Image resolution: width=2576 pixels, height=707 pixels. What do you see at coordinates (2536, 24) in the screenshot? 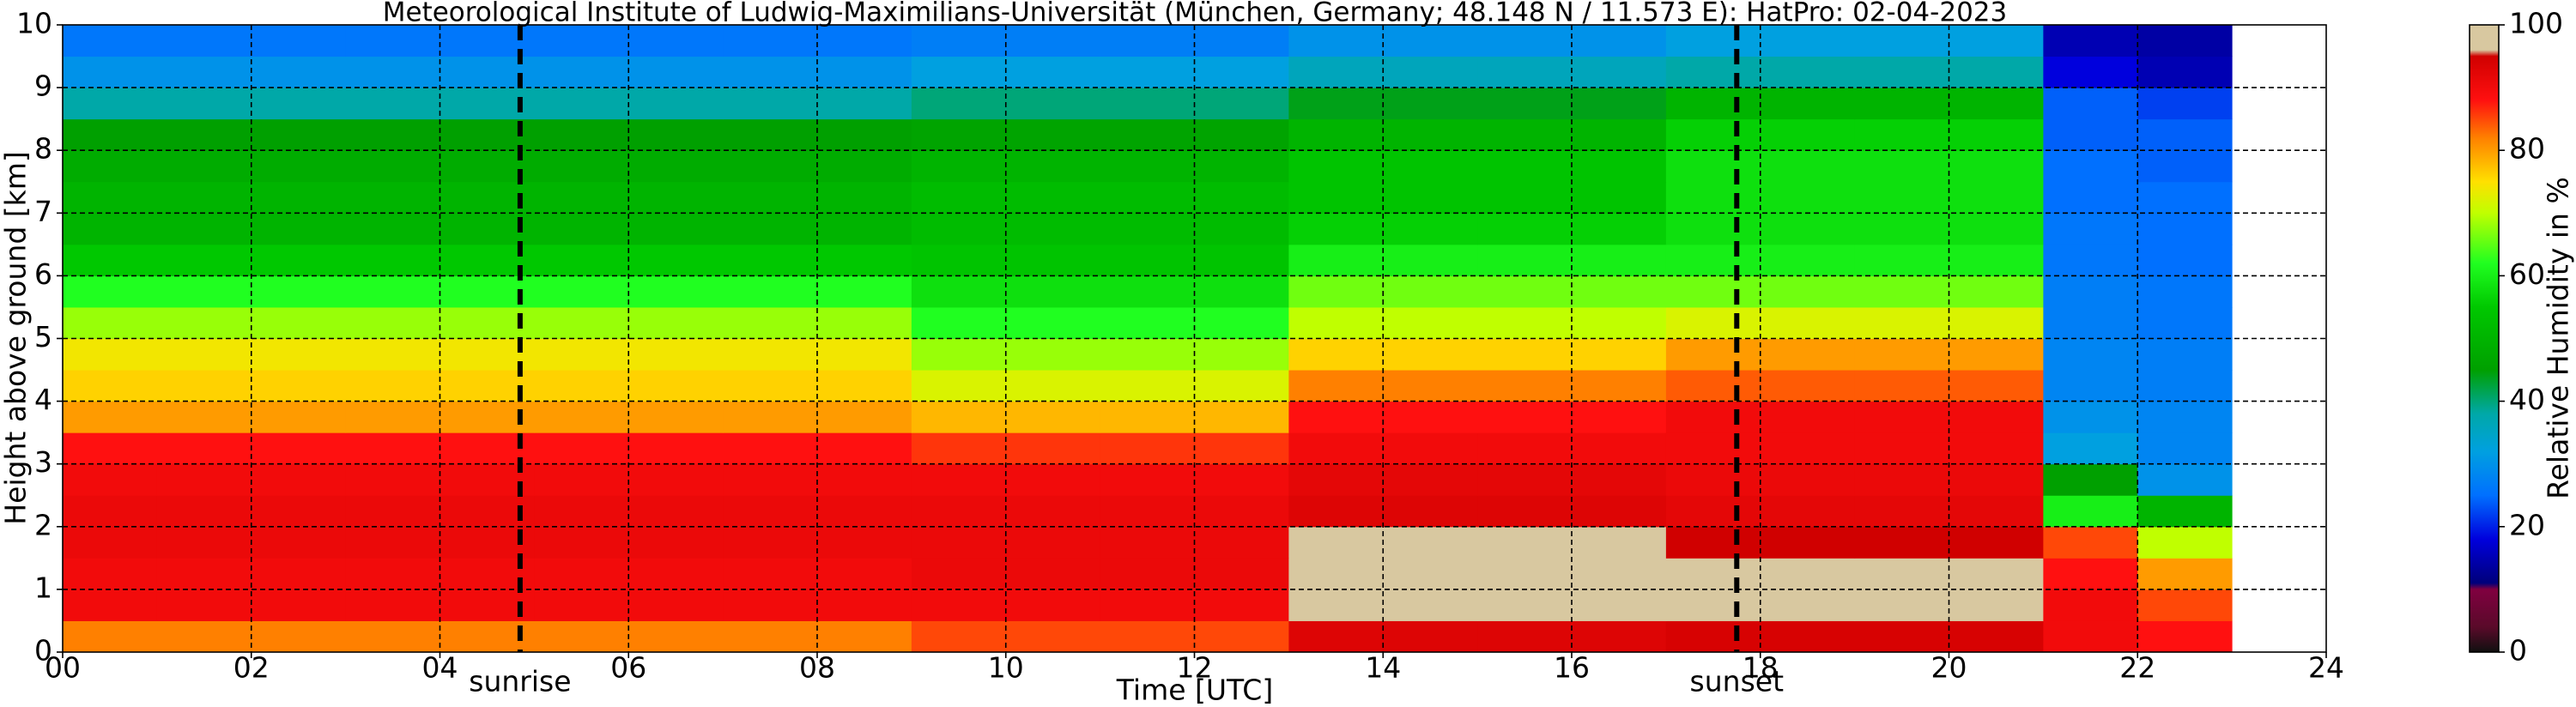
I see `colorbar-tick-label: 100` at bounding box center [2536, 24].